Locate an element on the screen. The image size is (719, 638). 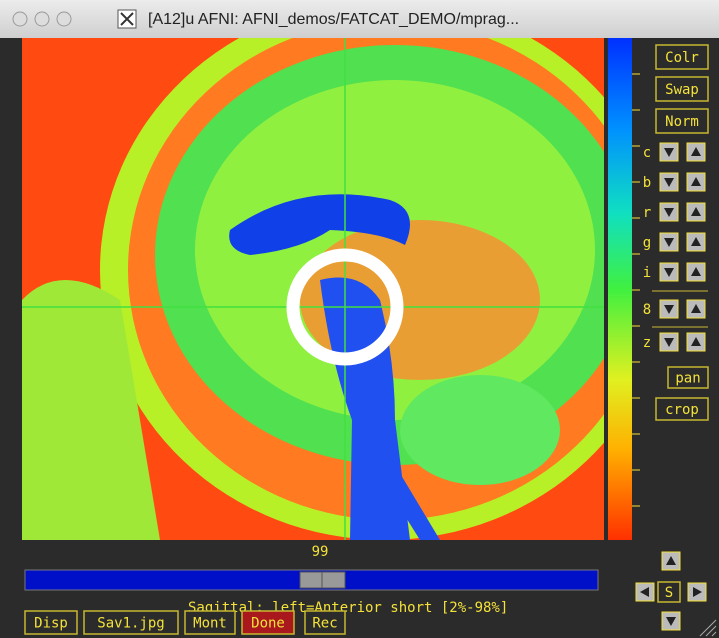
control-label: c is located at coordinates (647, 153).